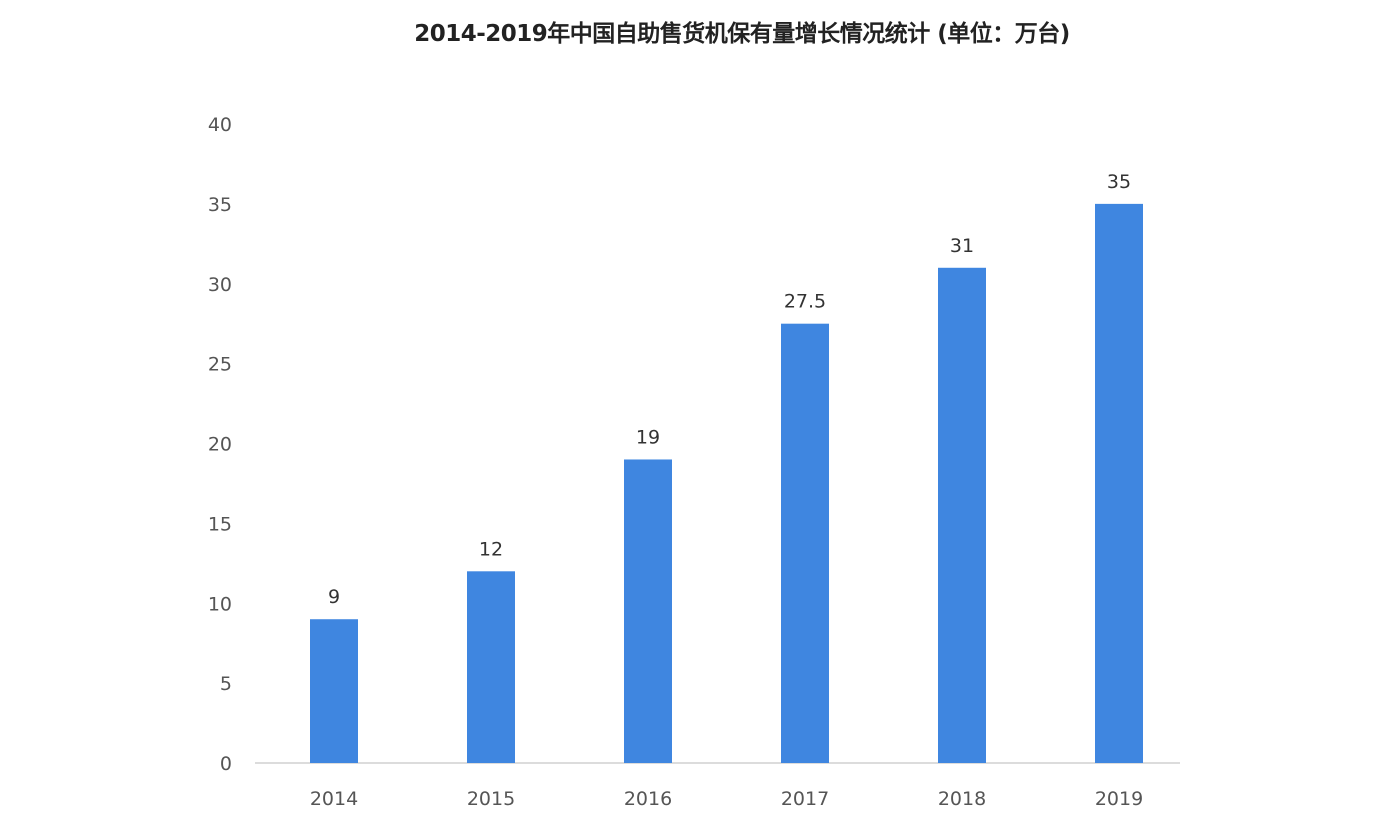  What do you see at coordinates (1119, 483) in the screenshot?
I see `bar-2019` at bounding box center [1119, 483].